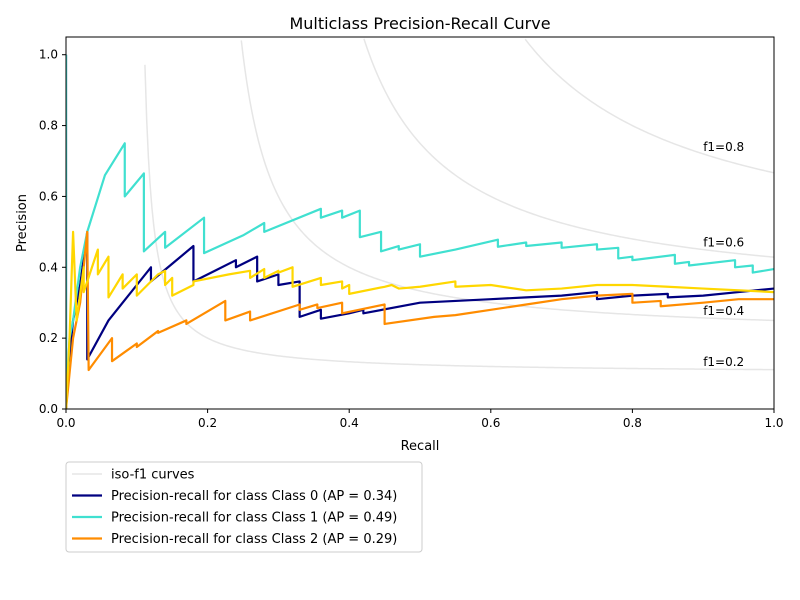 The width and height of the screenshot is (800, 600). Describe the element at coordinates (490, 423) in the screenshot. I see `x-tick-label: 0.6` at that location.